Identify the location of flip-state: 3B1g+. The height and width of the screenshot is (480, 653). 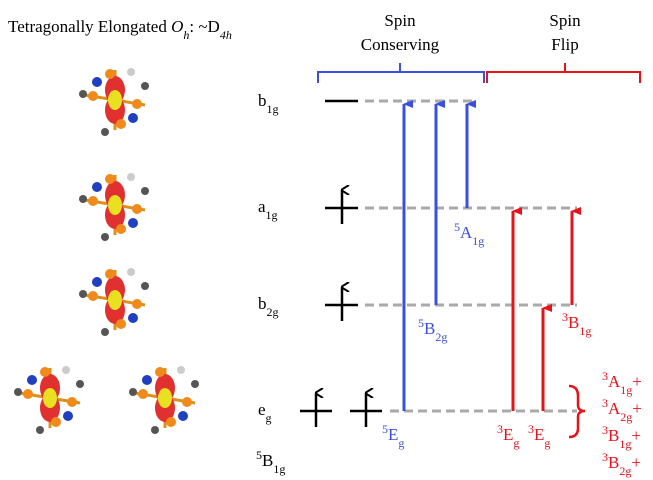
(621, 437).